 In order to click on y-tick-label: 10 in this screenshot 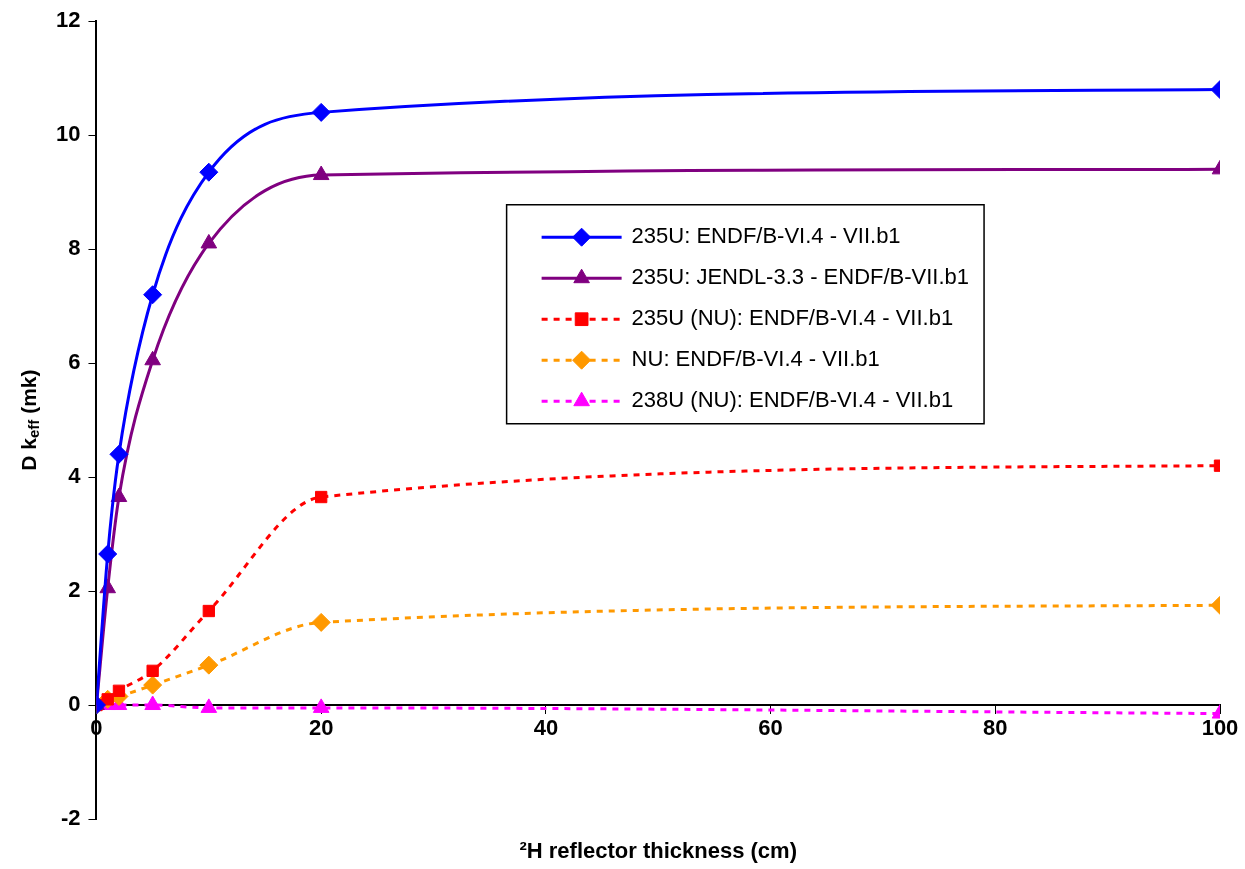, I will do `click(68, 134)`.